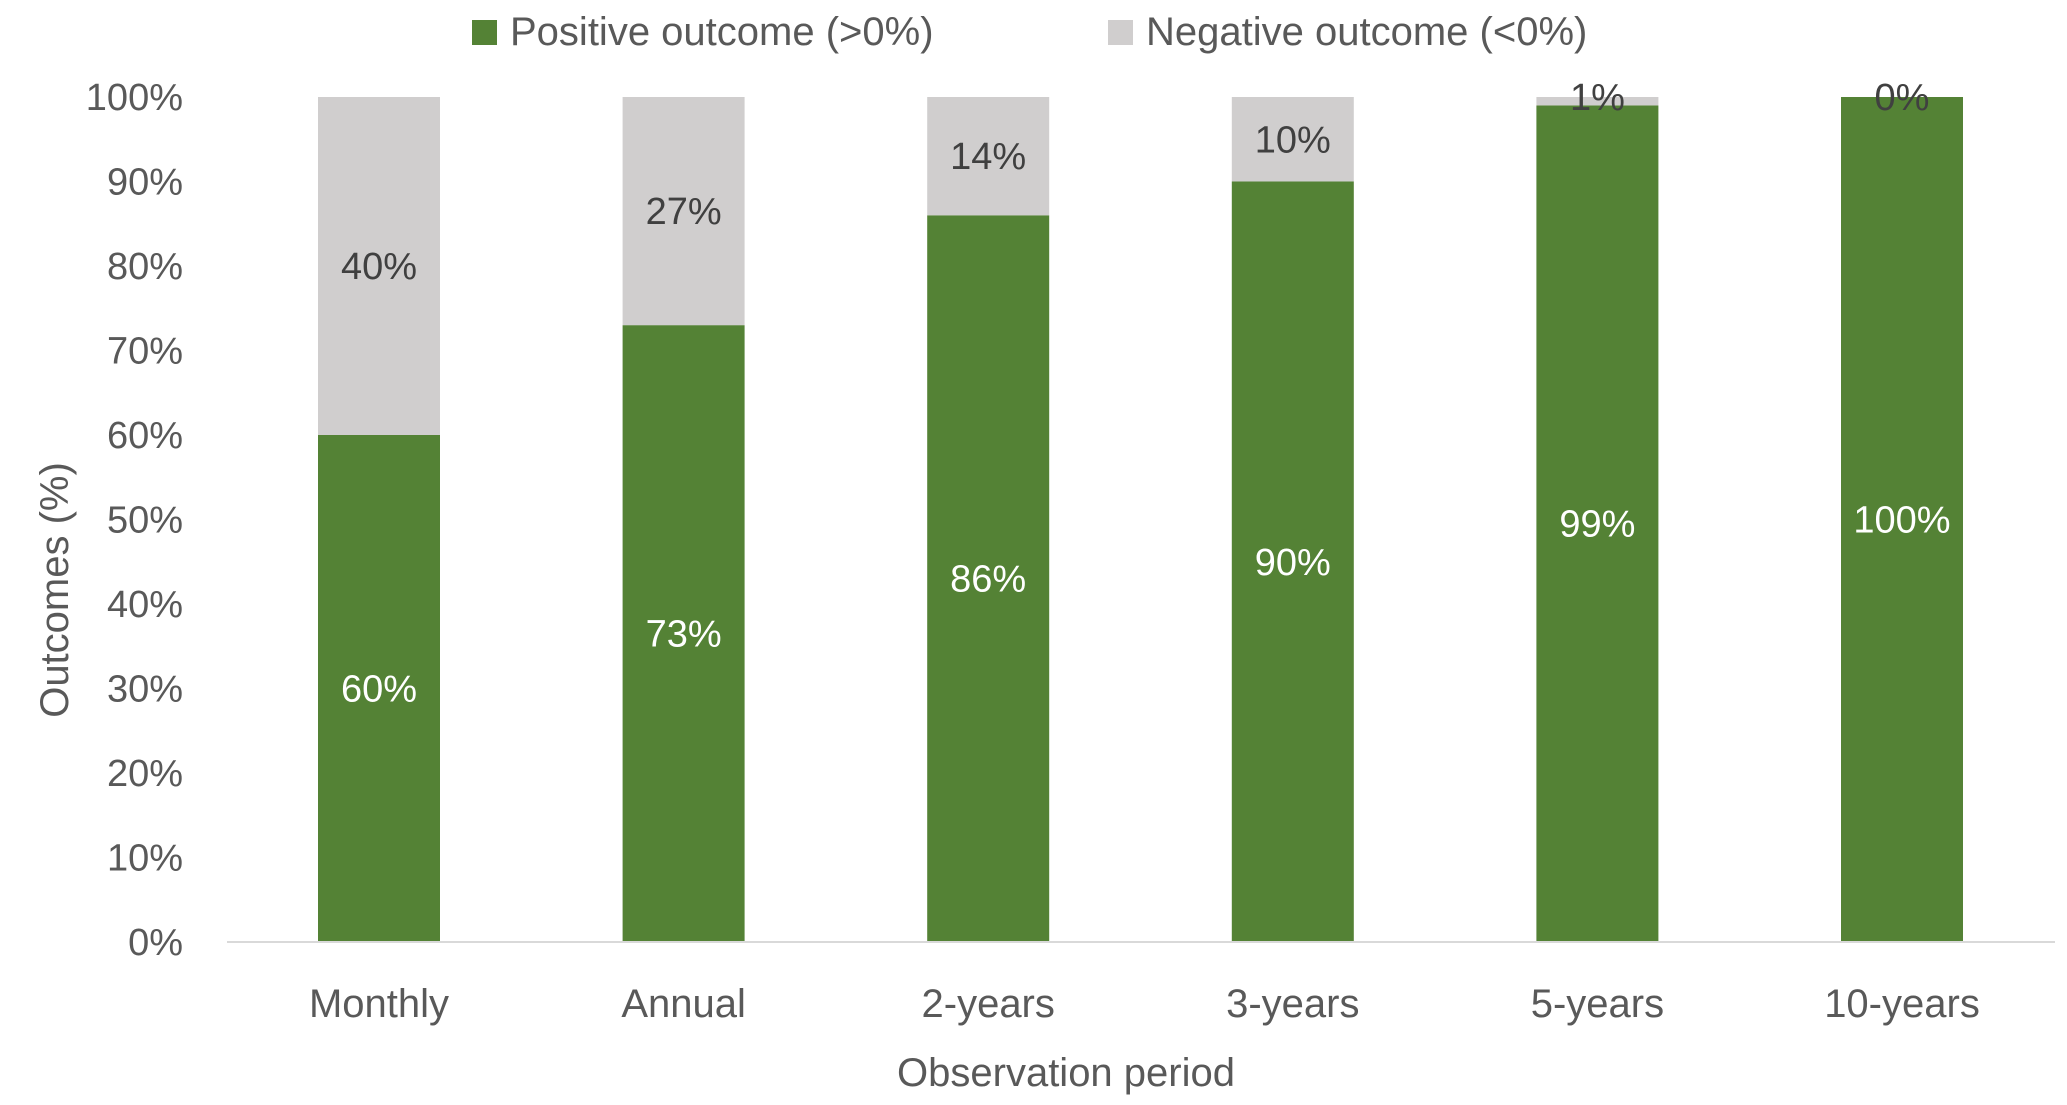 The image size is (2067, 1105). I want to click on x-axis-title: Observation period, so click(1066, 1073).